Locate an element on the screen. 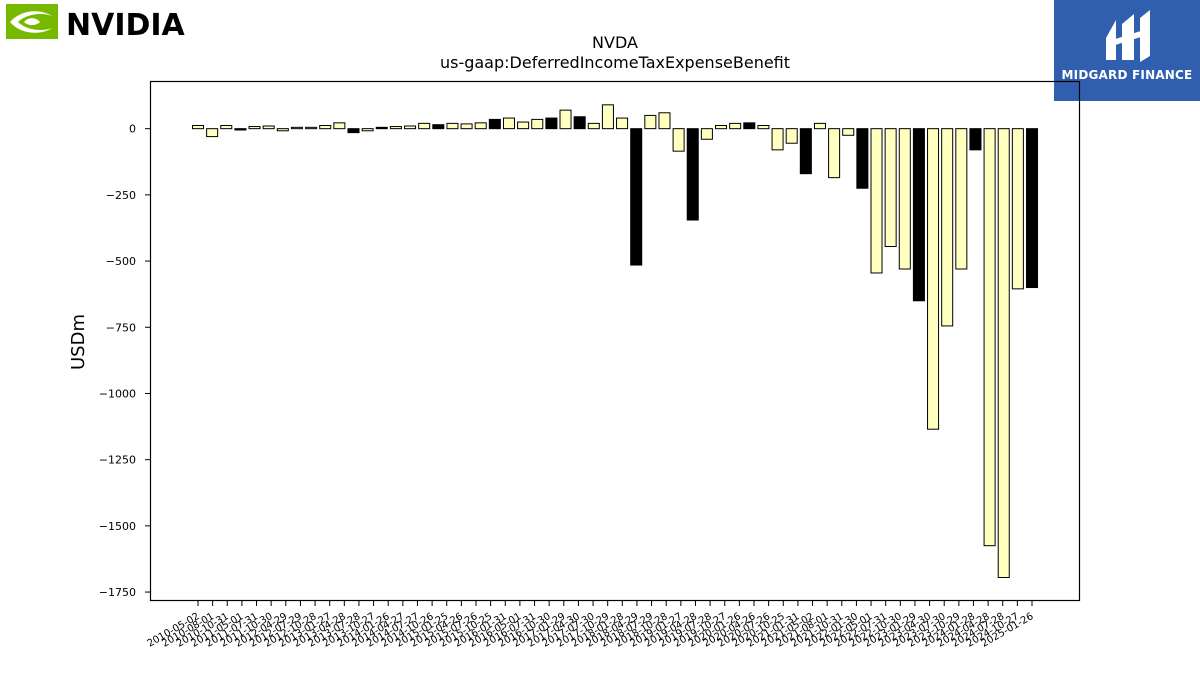  y-tick-label: −750 is located at coordinates (121, 327).